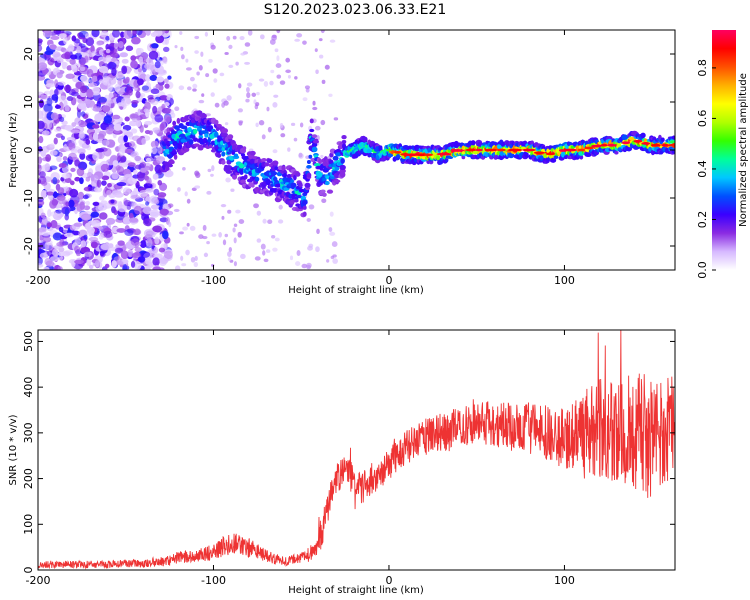  I want to click on colorbar-tick-label: 0.4, so click(702, 169).